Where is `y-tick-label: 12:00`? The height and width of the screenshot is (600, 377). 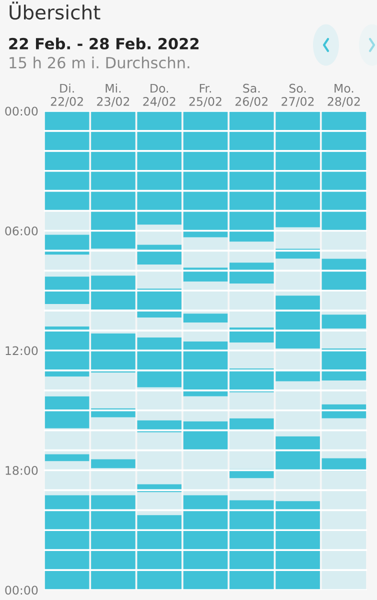
y-tick-label: 12:00 is located at coordinates (22, 351).